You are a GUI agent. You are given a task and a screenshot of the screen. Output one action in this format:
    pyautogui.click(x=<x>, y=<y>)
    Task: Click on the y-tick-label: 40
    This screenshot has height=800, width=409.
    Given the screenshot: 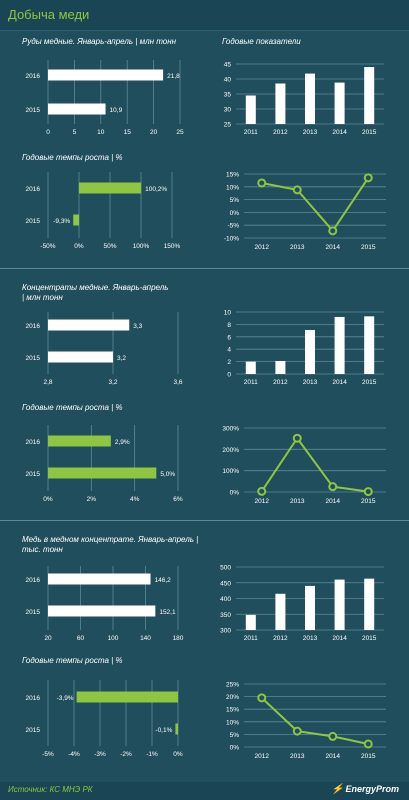 What is the action you would take?
    pyautogui.click(x=228, y=80)
    